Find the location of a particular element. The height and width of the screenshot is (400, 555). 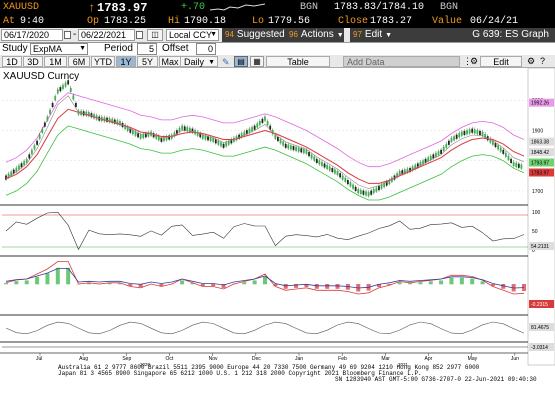

edit-chart-button: Edit Chart is located at coordinates (501, 67).